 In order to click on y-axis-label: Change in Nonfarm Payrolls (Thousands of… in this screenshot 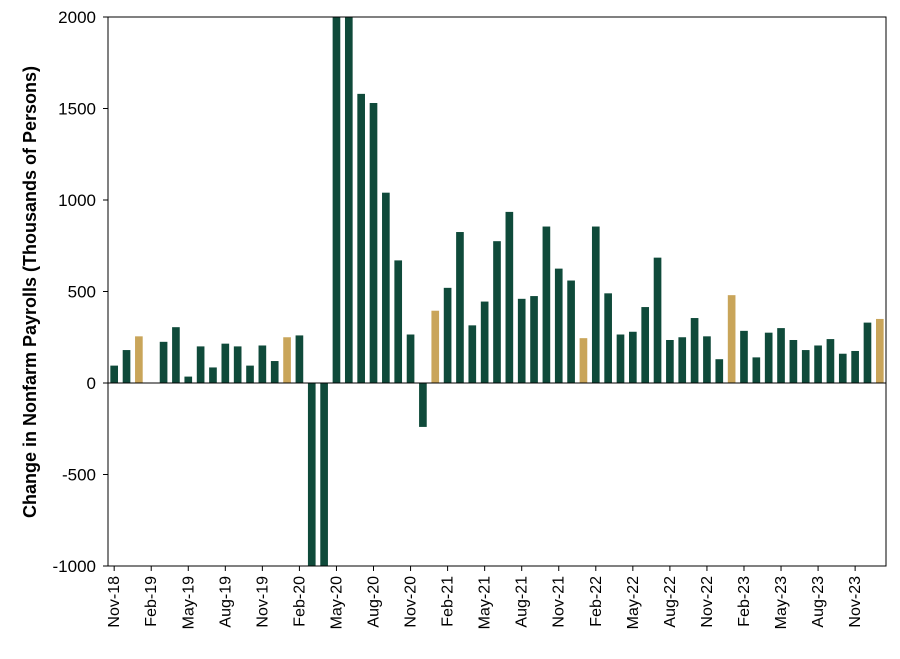, I will do `click(30, 292)`.